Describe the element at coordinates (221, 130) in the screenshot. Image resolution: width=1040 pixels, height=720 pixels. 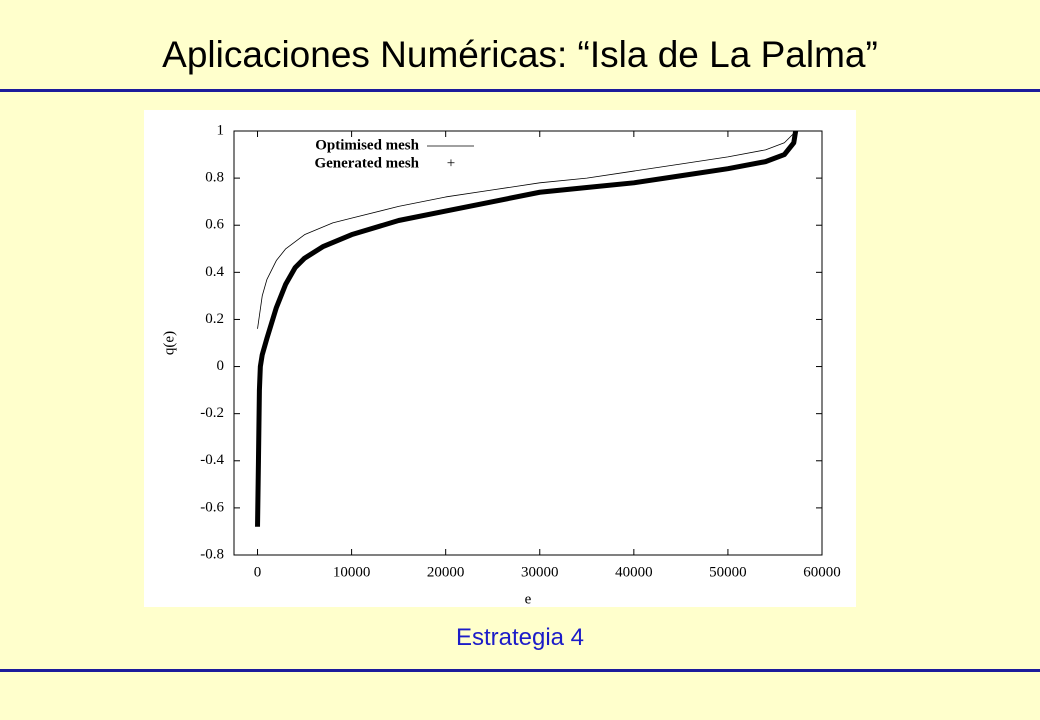
I see `y-tick-label: 1` at that location.